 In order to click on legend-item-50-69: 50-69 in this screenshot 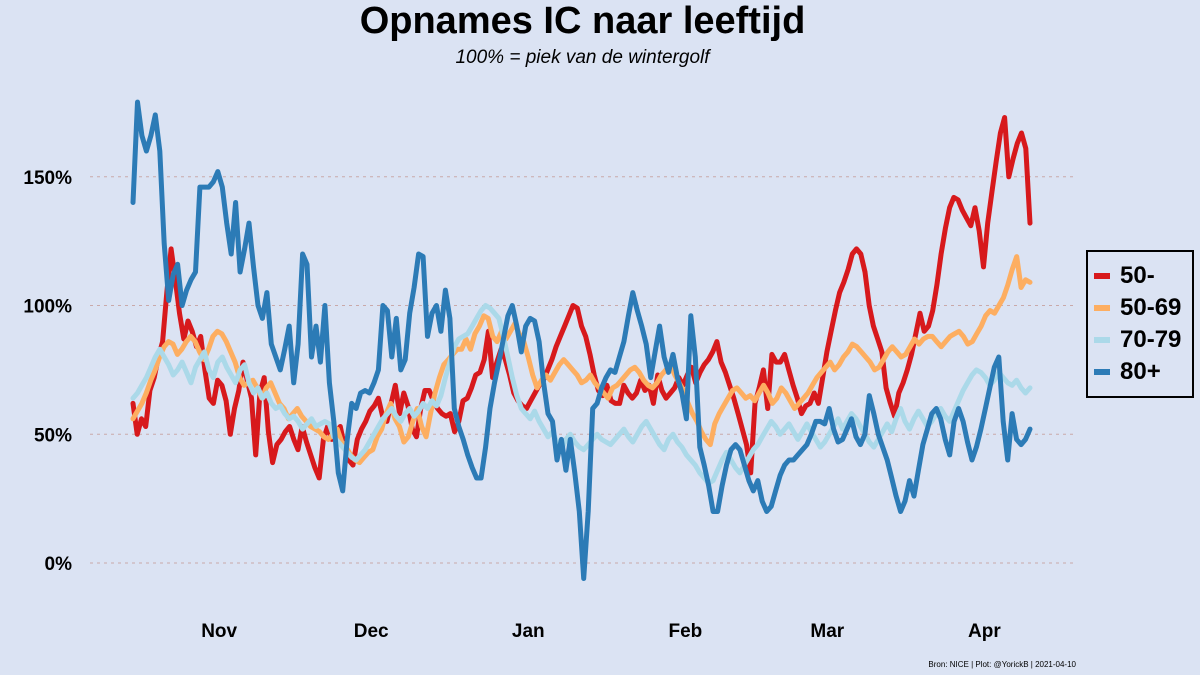, I will do `click(1140, 308)`.